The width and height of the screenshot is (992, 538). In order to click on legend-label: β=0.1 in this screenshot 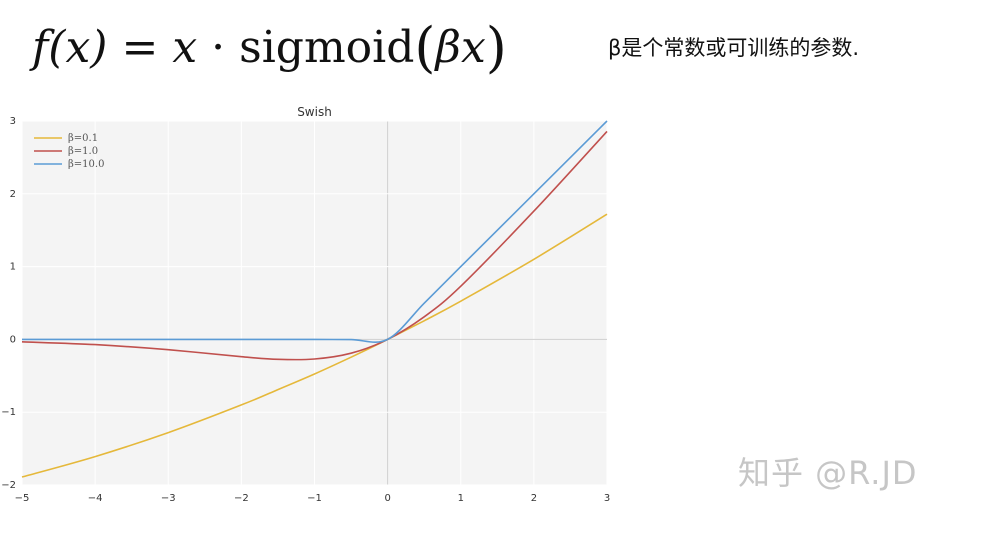, I will do `click(83, 138)`.